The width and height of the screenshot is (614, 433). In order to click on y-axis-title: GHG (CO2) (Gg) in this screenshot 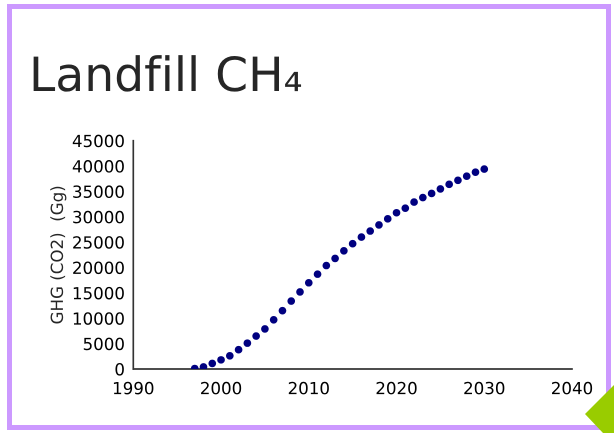, I will do `click(58, 255)`.